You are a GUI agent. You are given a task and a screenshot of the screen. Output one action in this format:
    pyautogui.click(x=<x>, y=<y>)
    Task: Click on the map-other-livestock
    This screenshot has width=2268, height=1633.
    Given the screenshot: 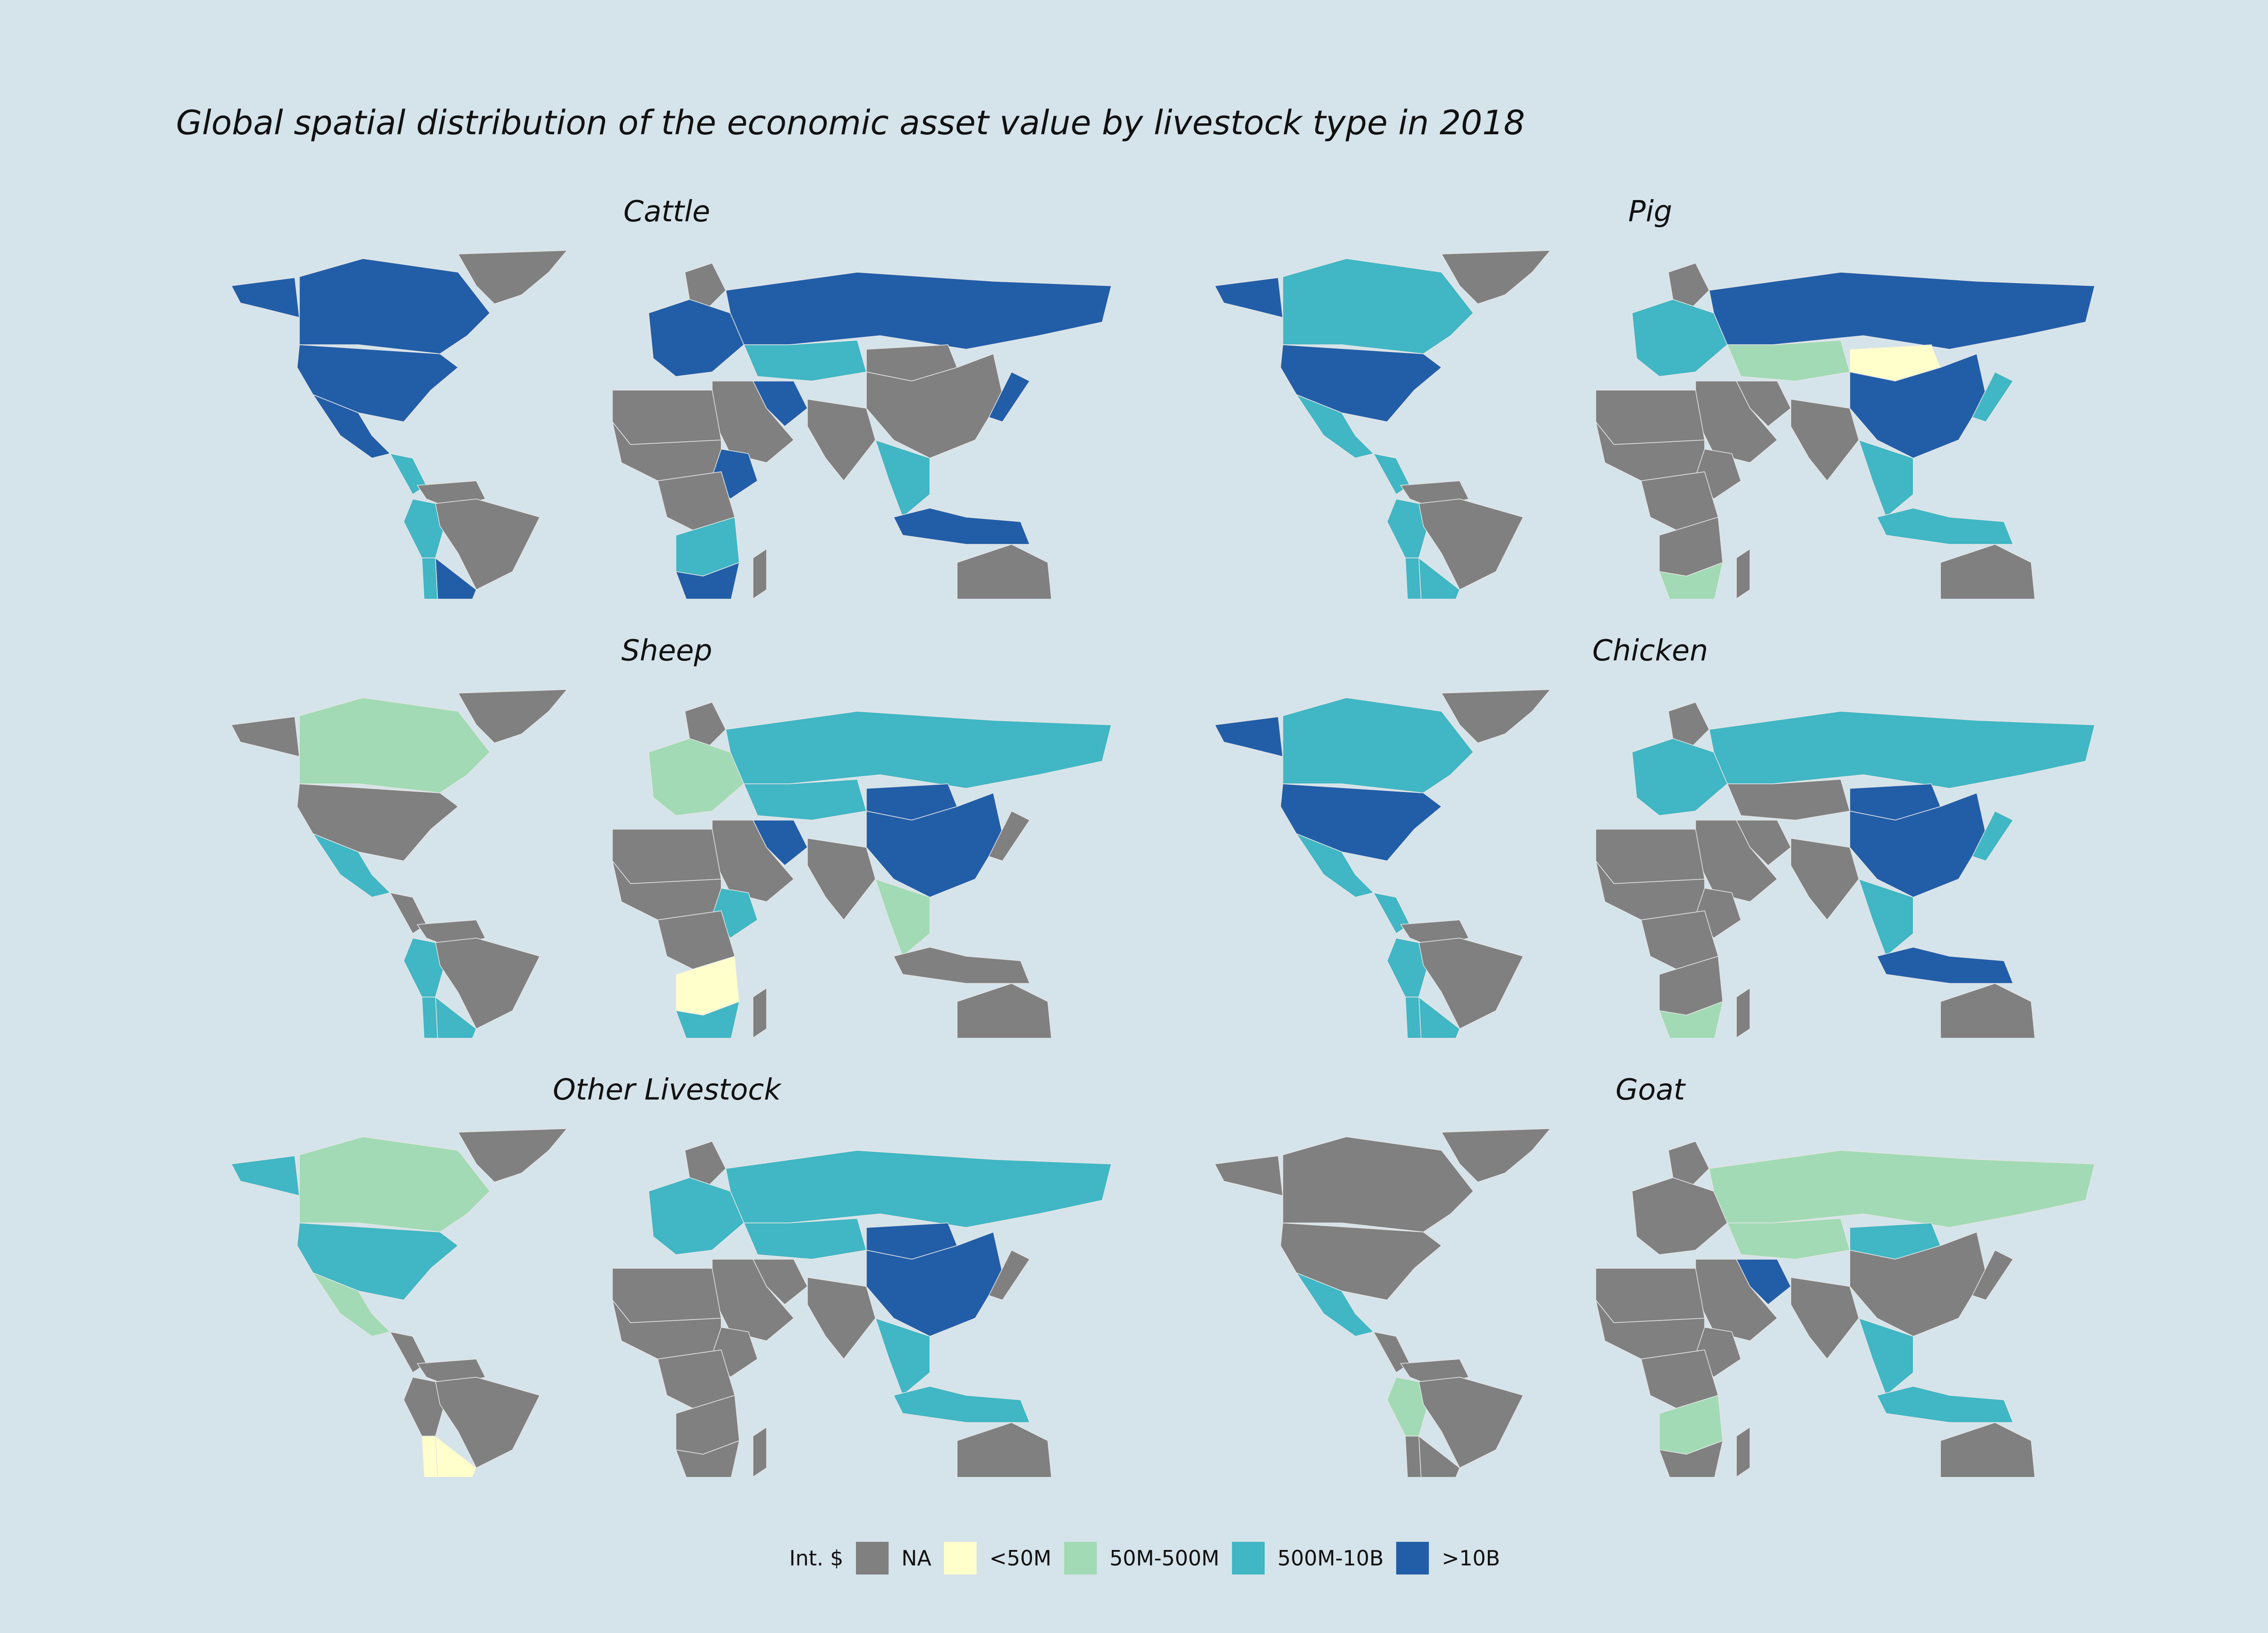 What is the action you would take?
    pyautogui.click(x=671, y=1302)
    